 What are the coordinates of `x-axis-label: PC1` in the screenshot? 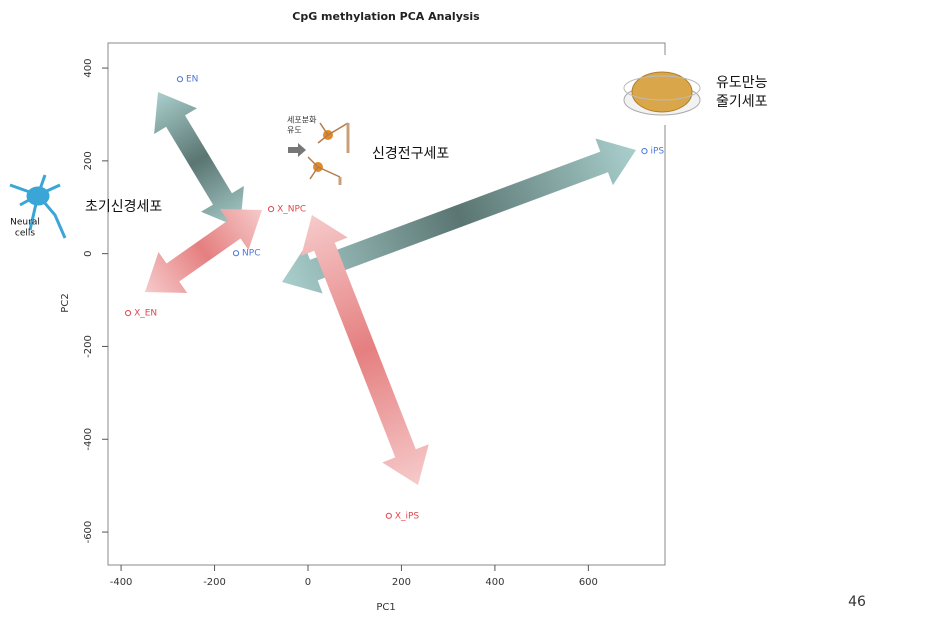 It's located at (385, 607).